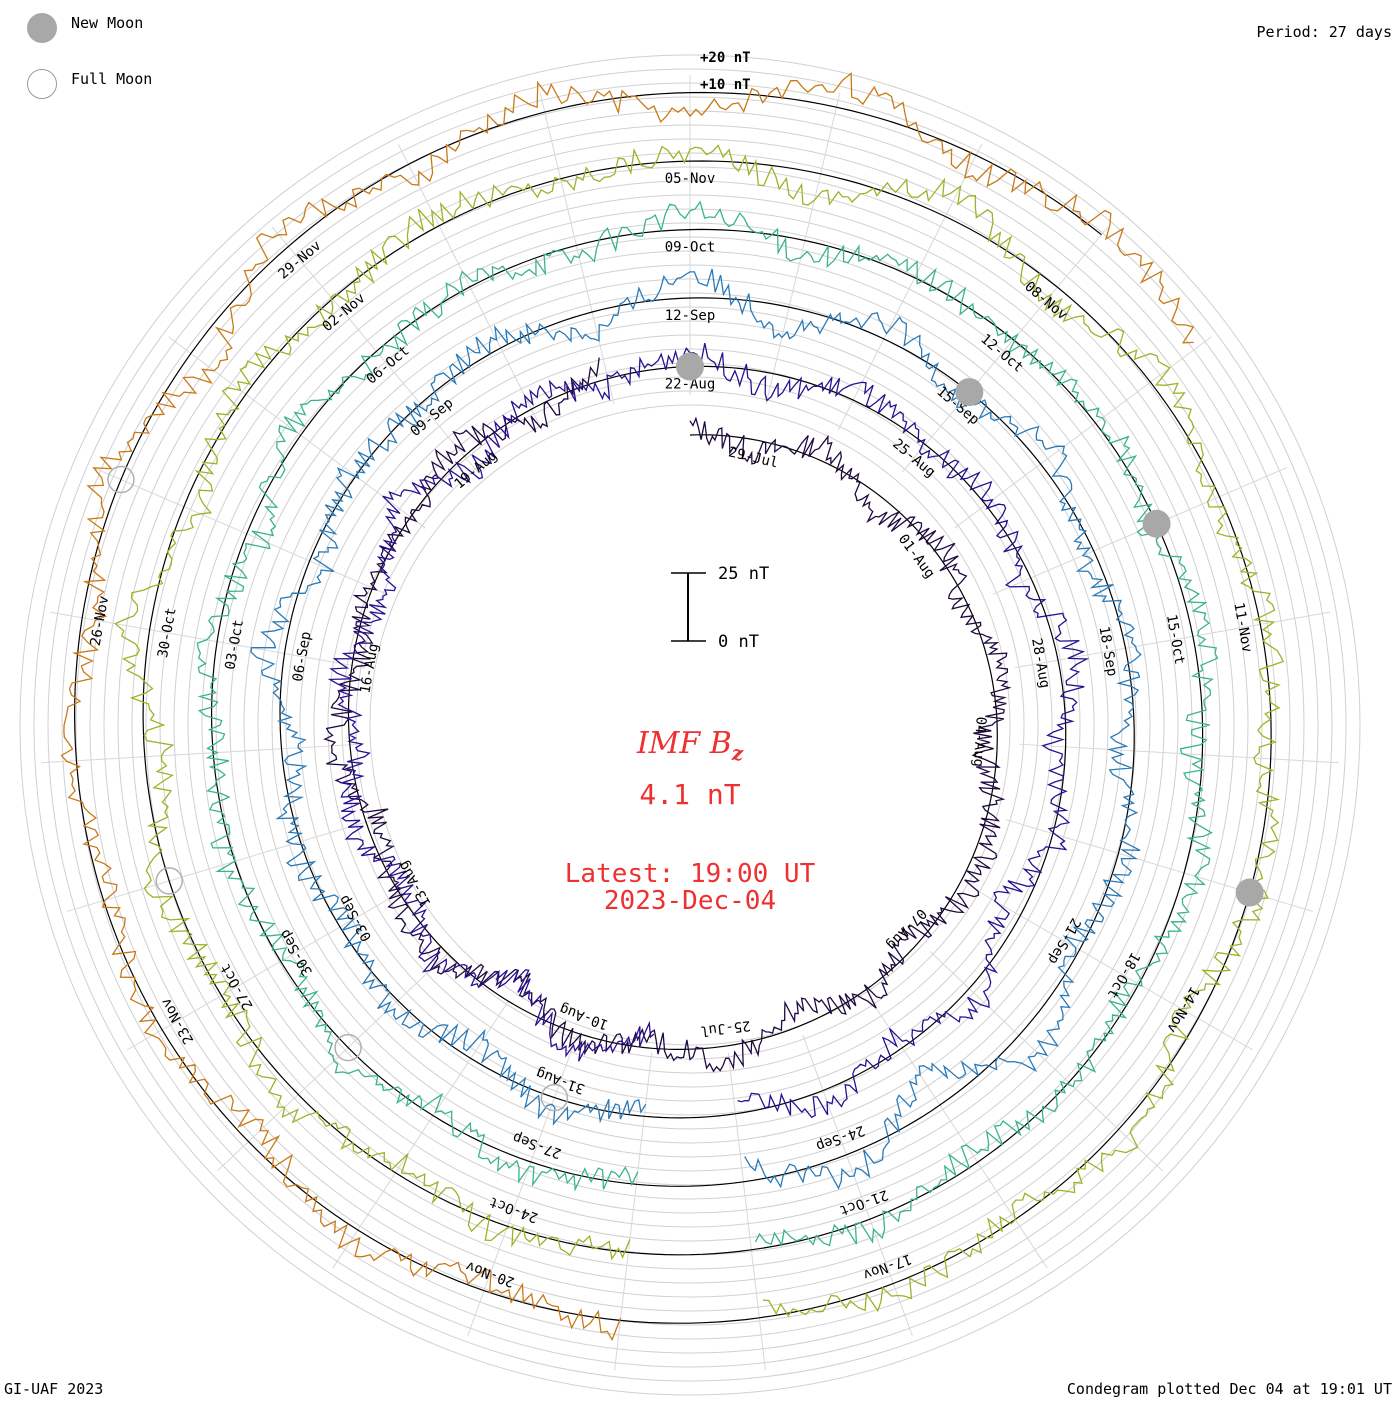 The height and width of the screenshot is (1404, 1400). What do you see at coordinates (684, 743) in the screenshot?
I see `chart-title-main: IMF B` at bounding box center [684, 743].